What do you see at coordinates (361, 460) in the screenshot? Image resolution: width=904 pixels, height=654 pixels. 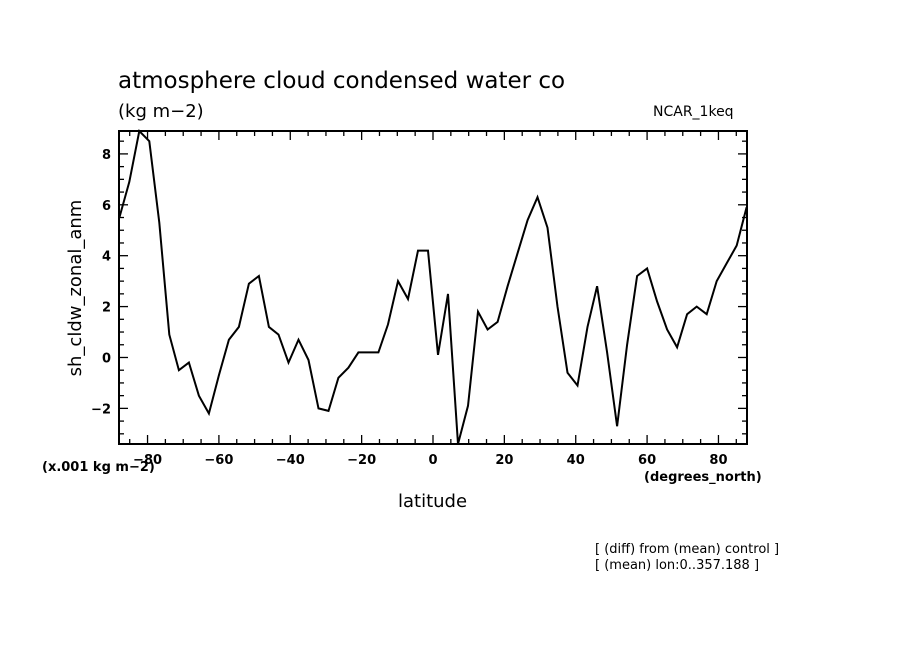 I see `x-tick-label: −20` at bounding box center [361, 460].